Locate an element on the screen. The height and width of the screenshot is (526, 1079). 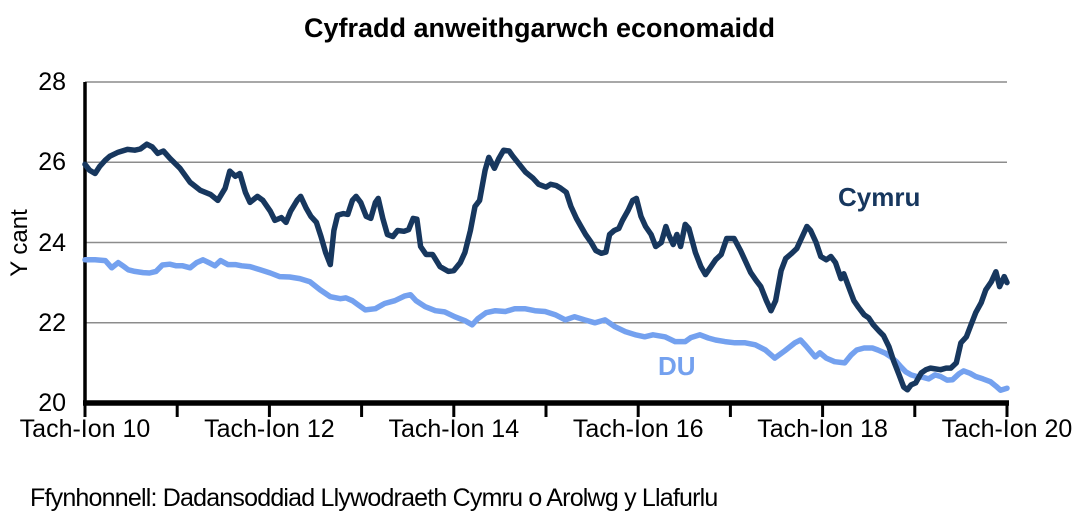
series-label-cymru: Cymru is located at coordinates (879, 197).